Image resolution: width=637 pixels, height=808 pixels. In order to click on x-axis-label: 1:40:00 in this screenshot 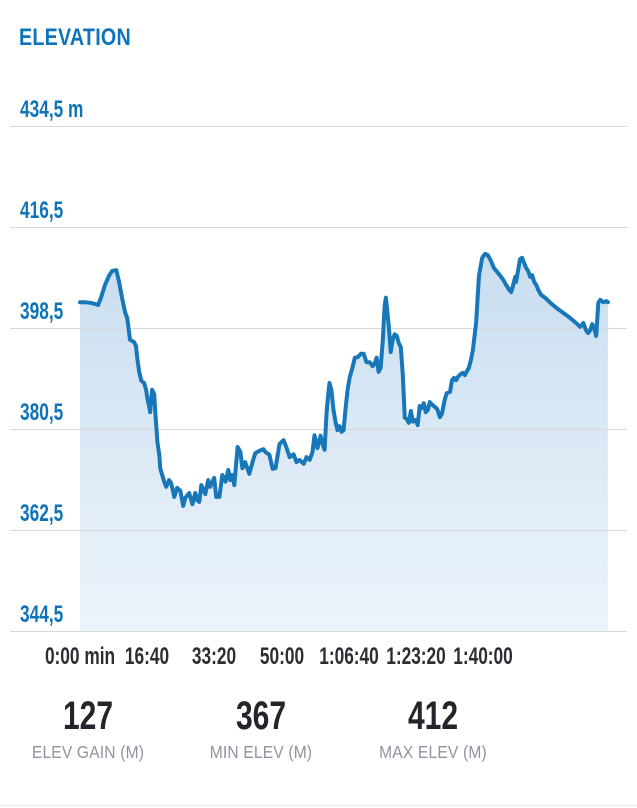, I will do `click(483, 657)`.